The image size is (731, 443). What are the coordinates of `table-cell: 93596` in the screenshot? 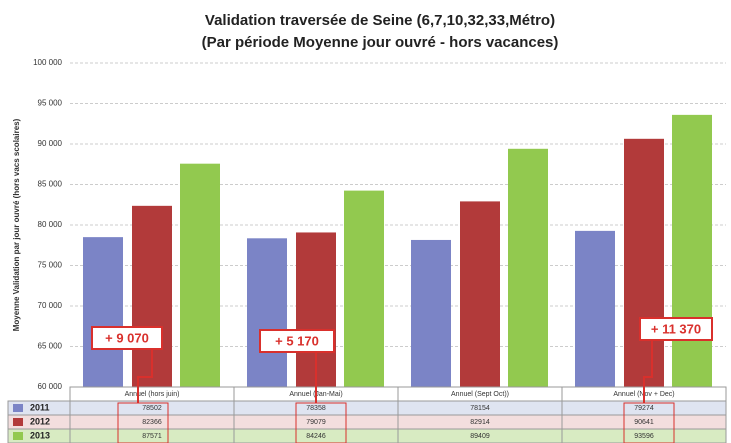 It's located at (644, 436).